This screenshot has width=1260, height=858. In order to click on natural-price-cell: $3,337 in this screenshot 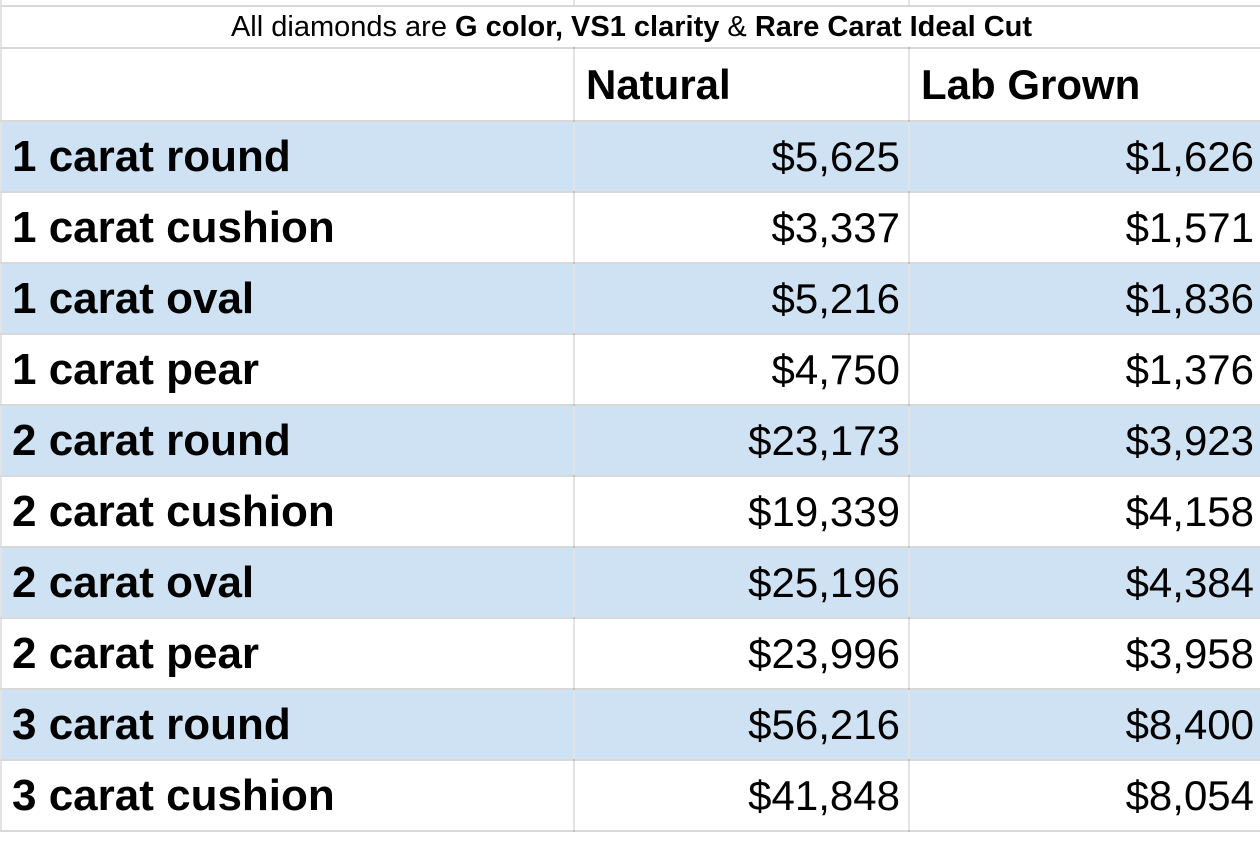, I will do `click(742, 228)`.